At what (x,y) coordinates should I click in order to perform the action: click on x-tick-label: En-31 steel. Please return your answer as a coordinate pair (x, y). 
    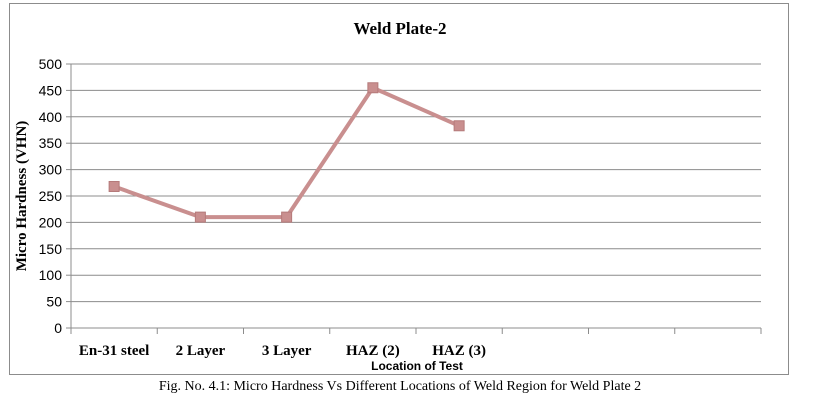
    Looking at the image, I should click on (114, 351).